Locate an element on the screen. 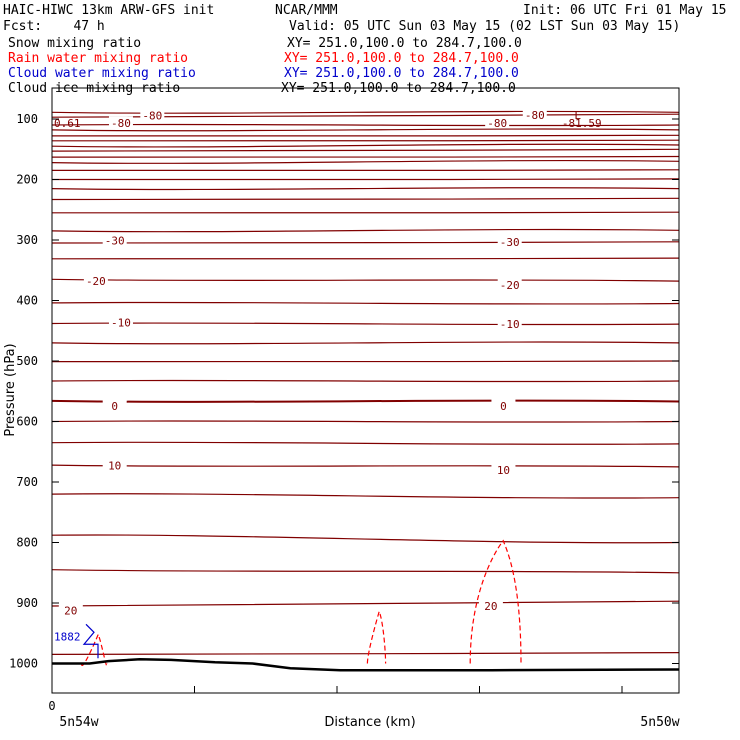 The image size is (740, 740). x-axis-label: Distance (km) is located at coordinates (369, 722).